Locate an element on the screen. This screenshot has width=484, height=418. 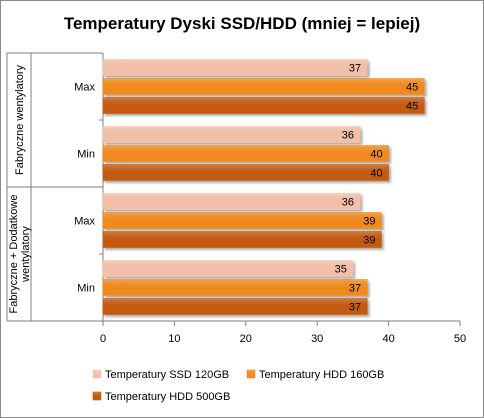
x-tick-label: 10 is located at coordinates (174, 339).